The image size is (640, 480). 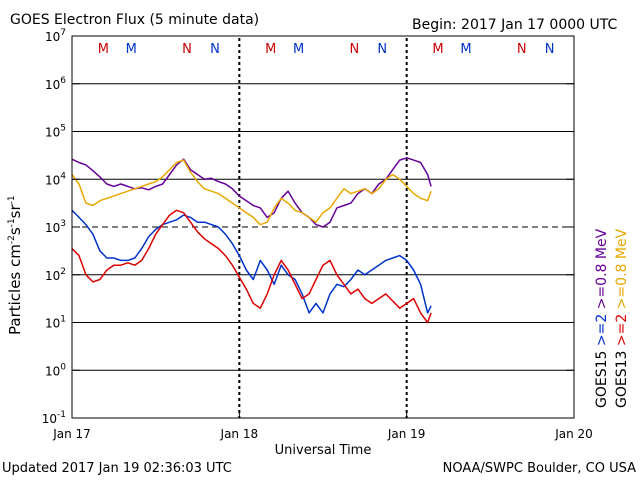 I want to click on y-tick-label: 10¹, so click(x=55, y=323).